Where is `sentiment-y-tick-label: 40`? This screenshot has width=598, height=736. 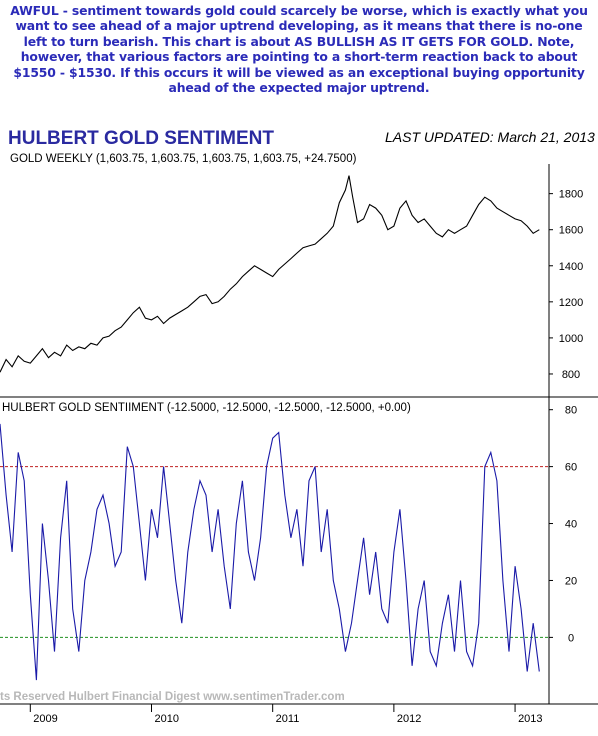 sentiment-y-tick-label: 40 is located at coordinates (571, 525).